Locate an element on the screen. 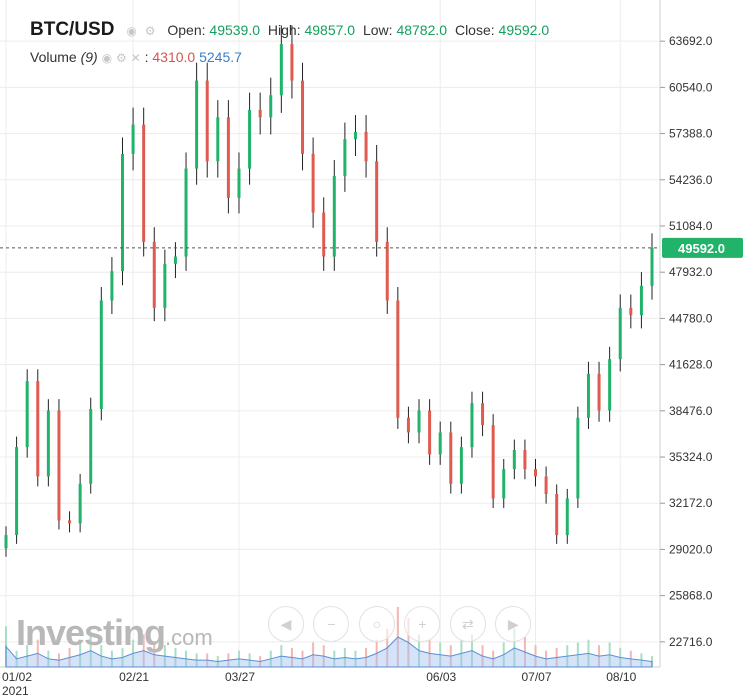 The width and height of the screenshot is (743, 699). high-value: 49857.0 is located at coordinates (330, 30).